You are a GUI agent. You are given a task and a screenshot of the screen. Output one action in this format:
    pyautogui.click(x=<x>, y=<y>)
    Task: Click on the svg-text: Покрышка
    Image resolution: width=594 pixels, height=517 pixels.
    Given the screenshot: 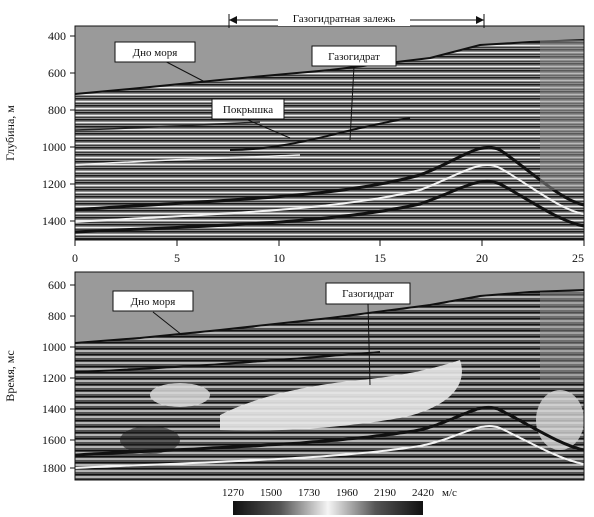 What is the action you would take?
    pyautogui.click(x=248, y=110)
    